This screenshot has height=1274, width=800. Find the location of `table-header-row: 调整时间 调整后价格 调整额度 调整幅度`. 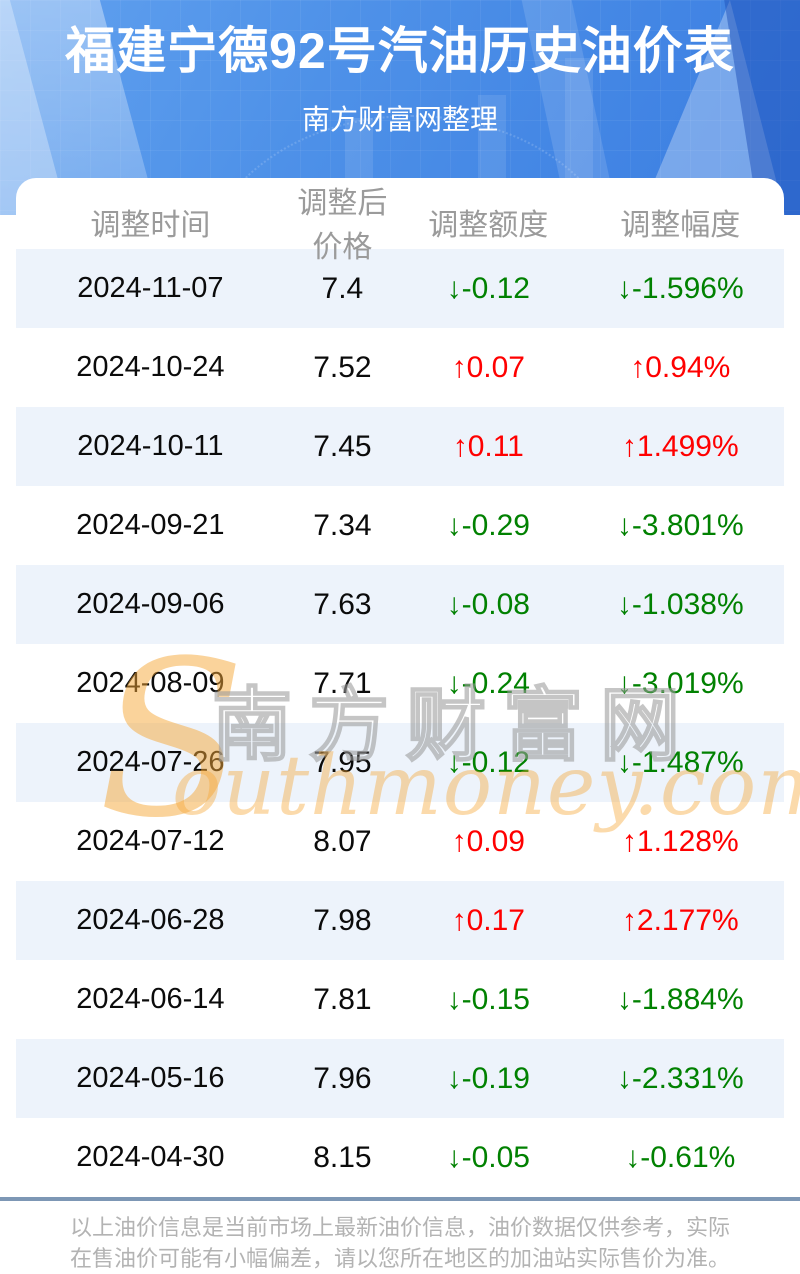

table-header-row: 调整时间 调整后价格 调整额度 调整幅度 is located at coordinates (400, 221).